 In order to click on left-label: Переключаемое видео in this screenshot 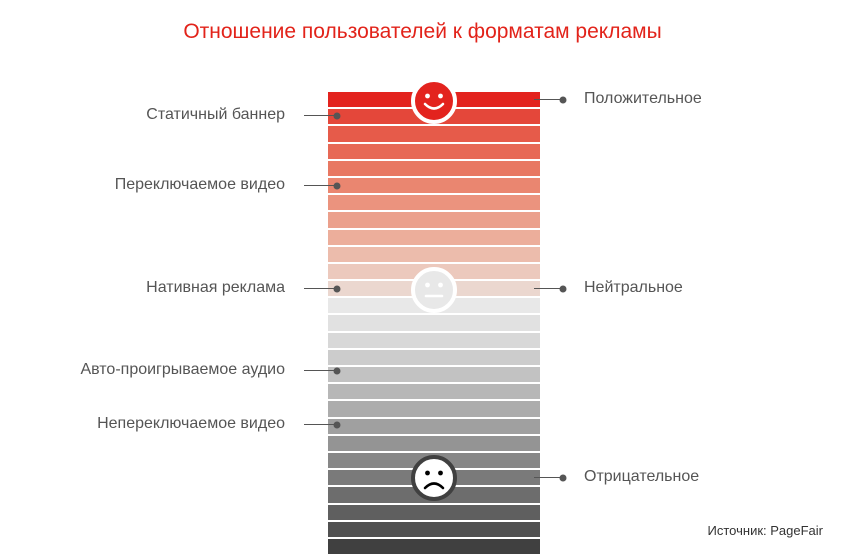, I will do `click(199, 184)`.